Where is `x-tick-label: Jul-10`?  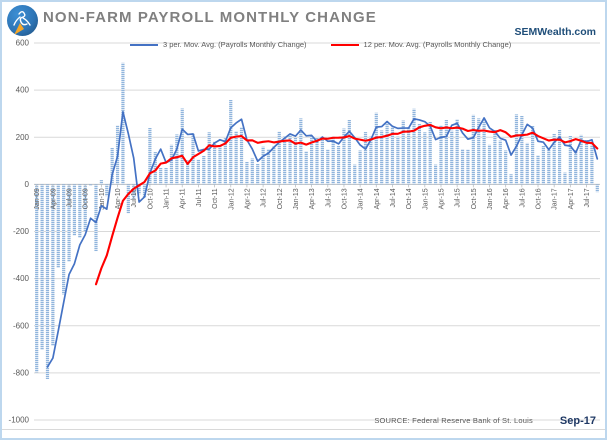 x-tick-label: Jul-10 is located at coordinates (134, 197).